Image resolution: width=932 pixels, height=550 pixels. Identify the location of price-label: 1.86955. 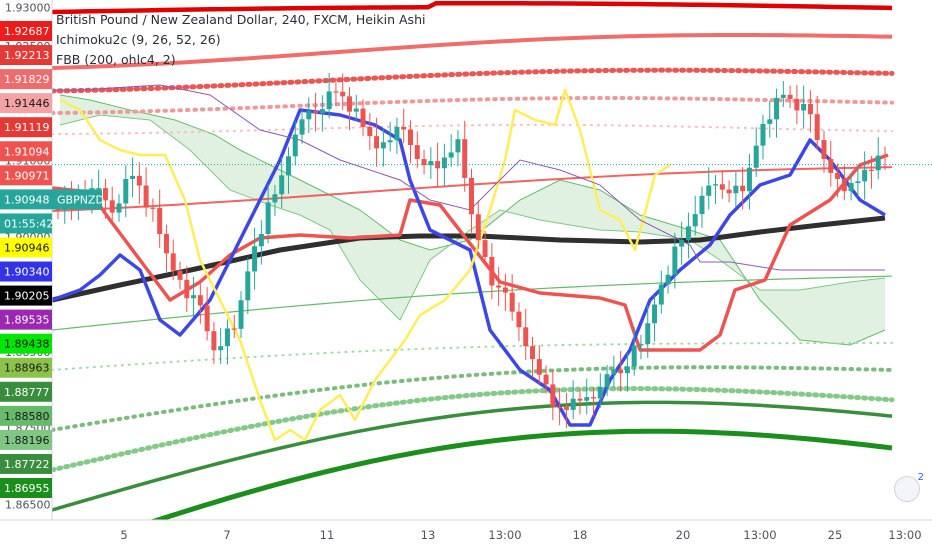
(27, 488).